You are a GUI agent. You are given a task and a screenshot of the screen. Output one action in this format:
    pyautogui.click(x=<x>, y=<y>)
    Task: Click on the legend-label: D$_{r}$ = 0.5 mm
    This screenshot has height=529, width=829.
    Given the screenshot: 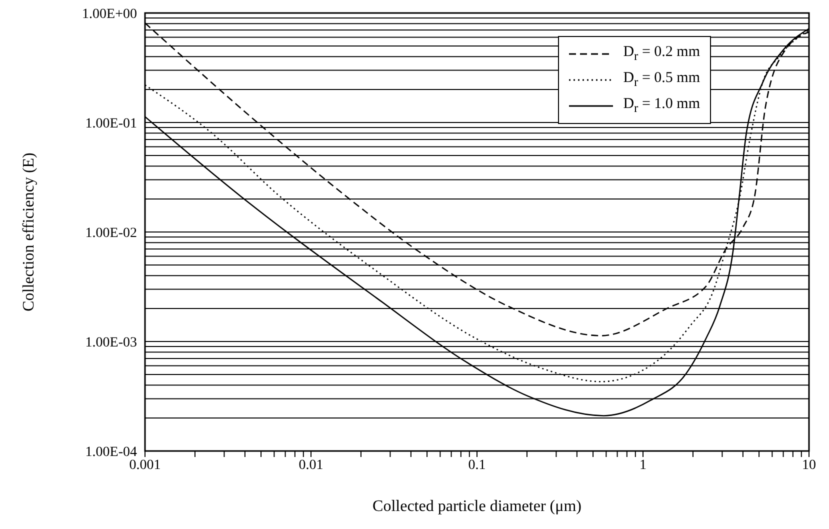 What is the action you would take?
    pyautogui.click(x=661, y=80)
    